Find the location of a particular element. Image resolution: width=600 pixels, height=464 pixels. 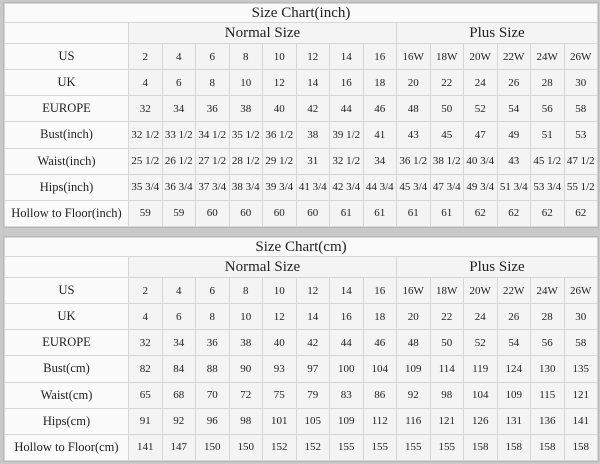

cell: 70 is located at coordinates (212, 395).